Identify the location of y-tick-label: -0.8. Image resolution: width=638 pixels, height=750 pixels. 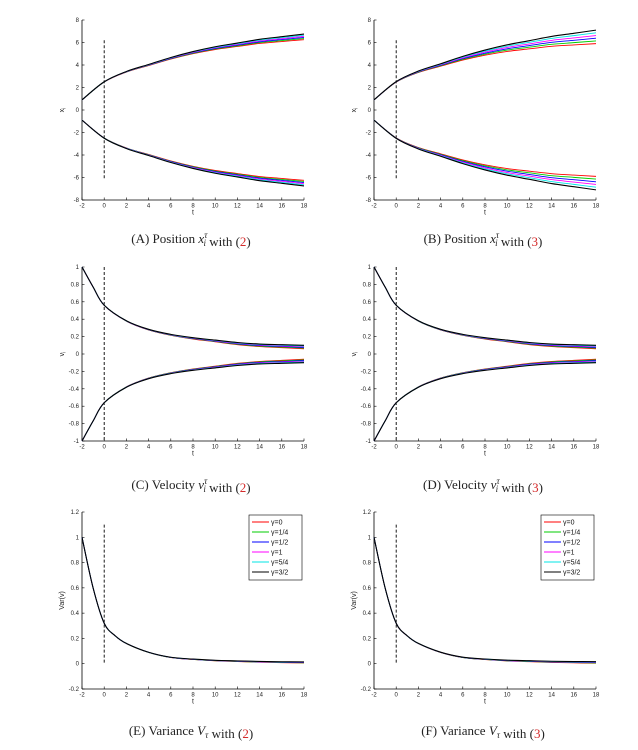
(74, 425).